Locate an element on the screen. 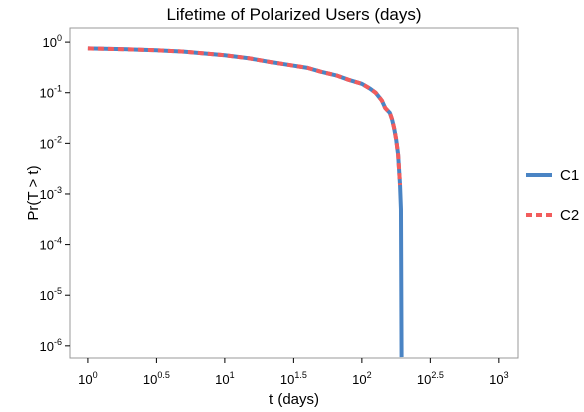  x-tick-label: 10¹ is located at coordinates (224, 378).